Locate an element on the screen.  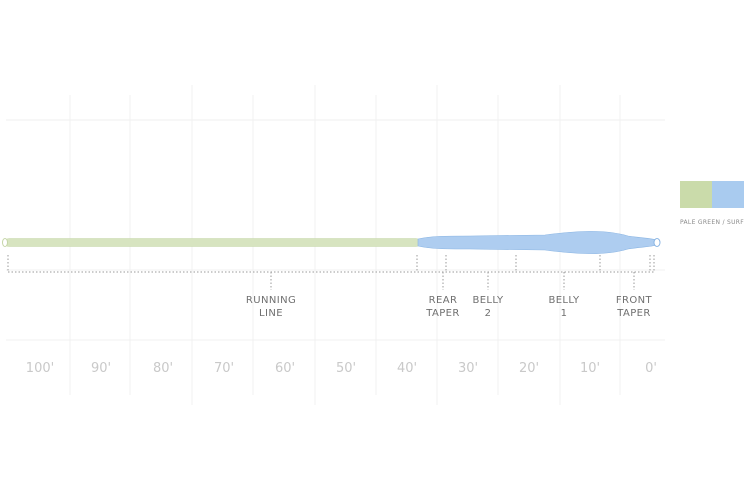
legend-label: PALE GREEN / SURF is located at coordinates (712, 222).